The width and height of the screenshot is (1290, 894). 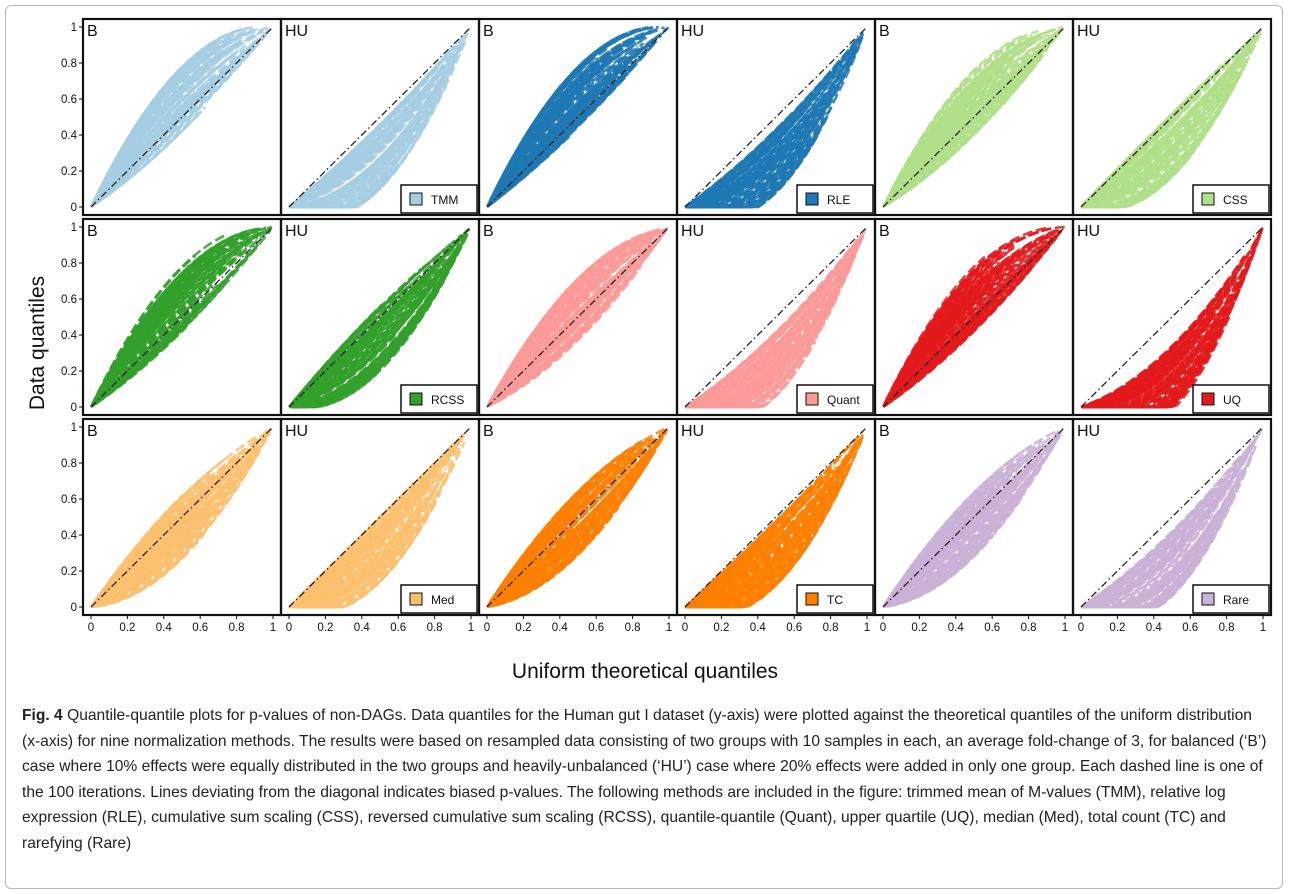 What do you see at coordinates (439, 199) in the screenshot?
I see `legend-tmm: TMM` at bounding box center [439, 199].